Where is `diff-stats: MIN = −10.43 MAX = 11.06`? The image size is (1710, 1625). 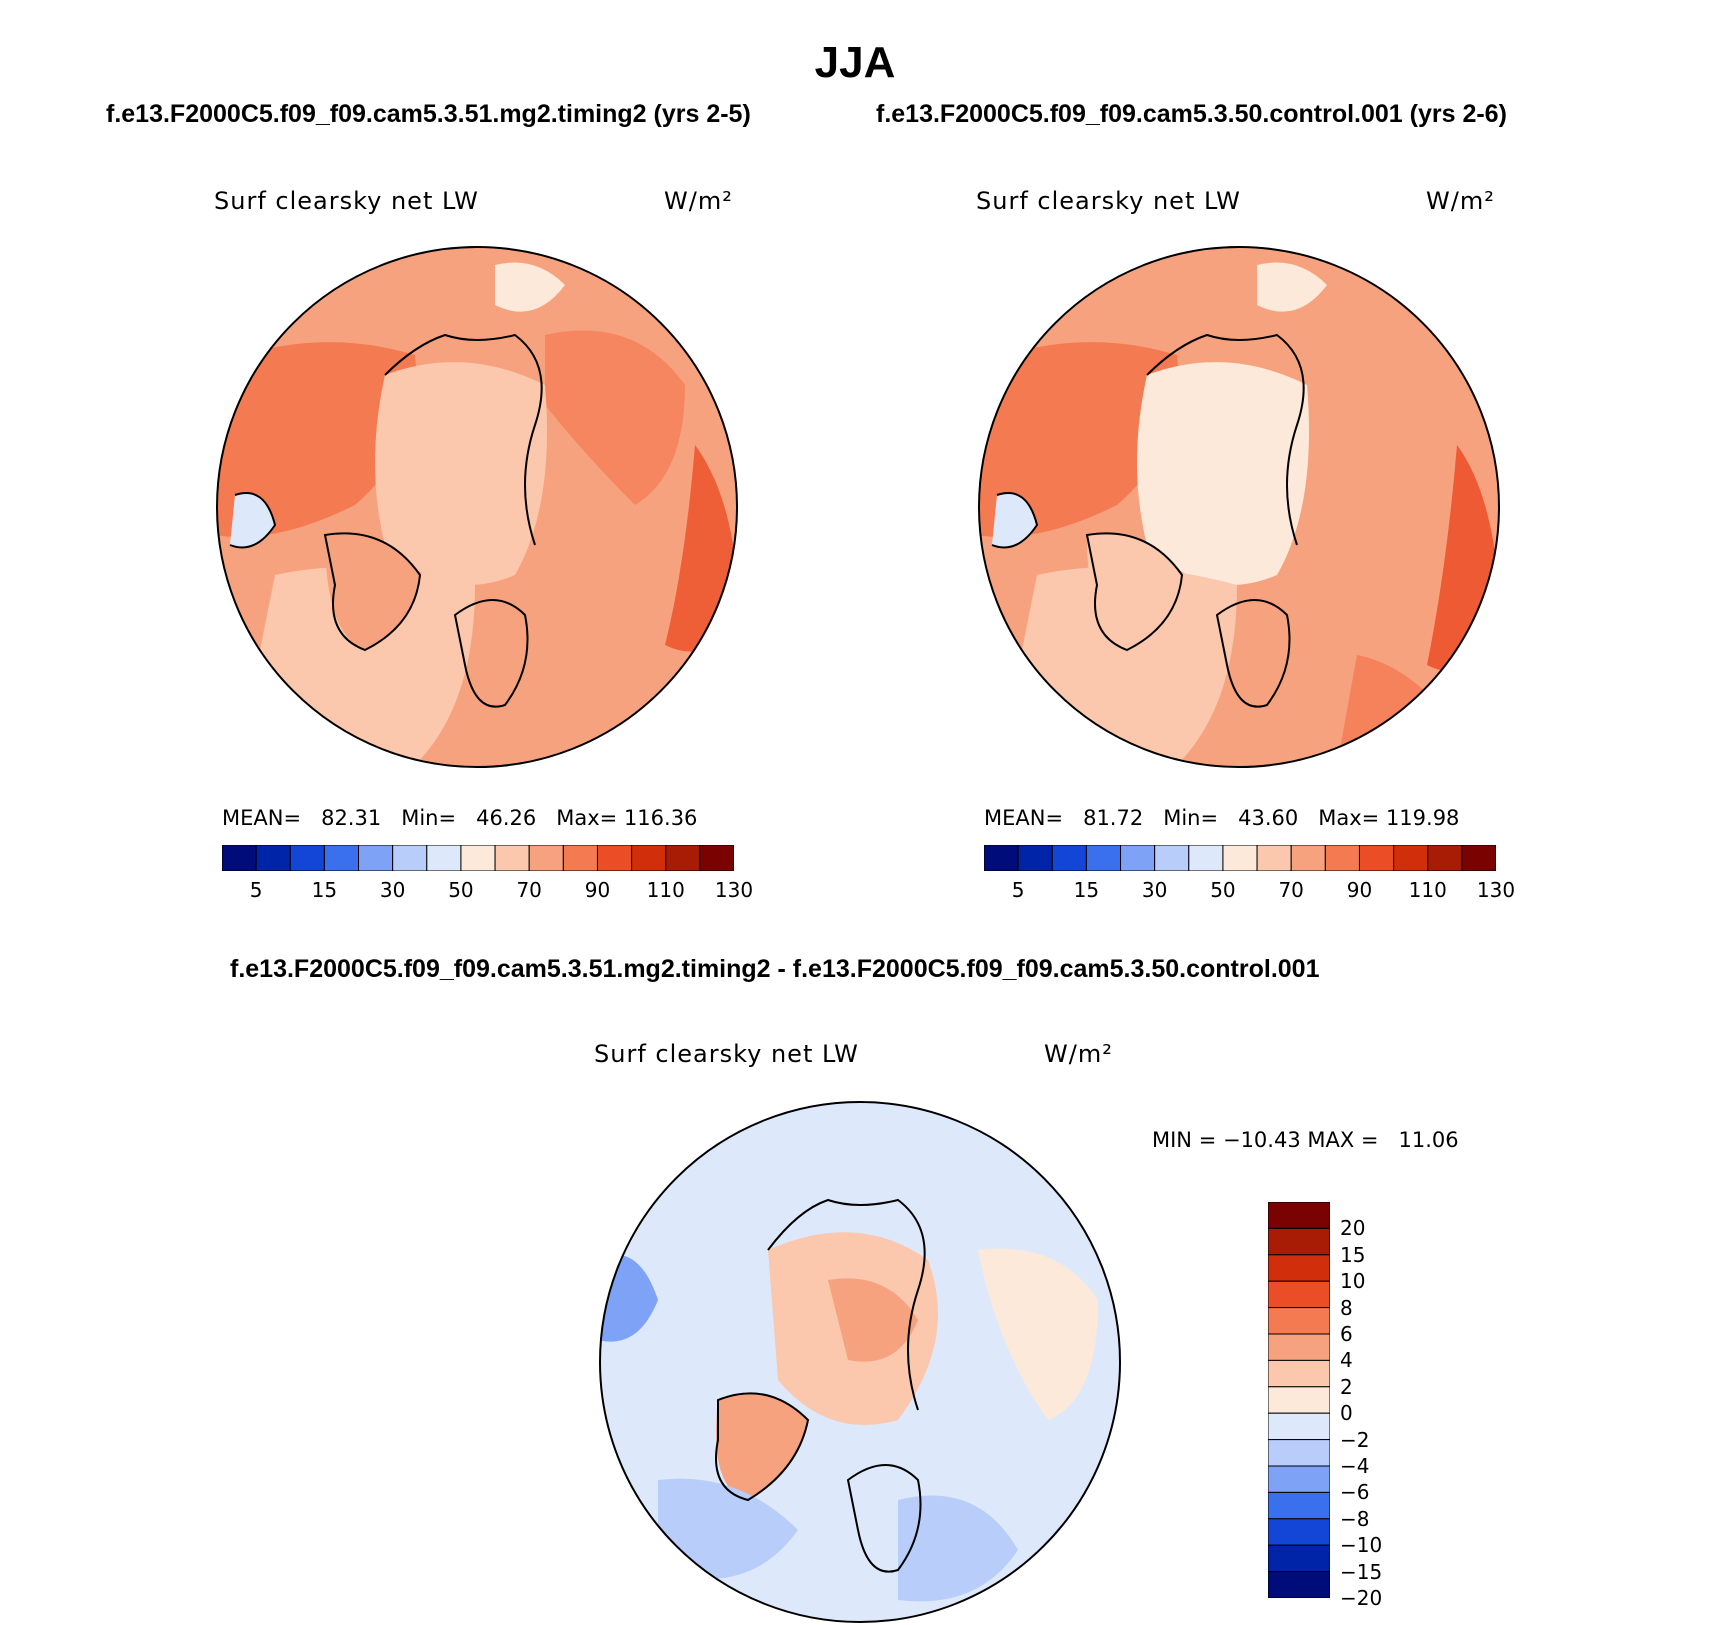 diff-stats: MIN = −10.43 MAX = 11.06 is located at coordinates (1305, 1140).